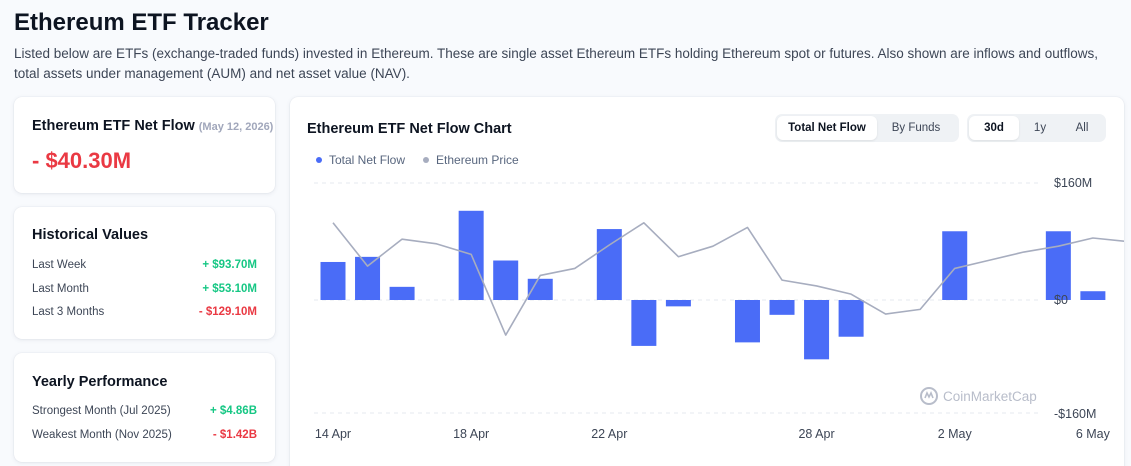 Image resolution: width=1131 pixels, height=466 pixels. What do you see at coordinates (782, 307) in the screenshot?
I see `bar-27-apr` at bounding box center [782, 307].